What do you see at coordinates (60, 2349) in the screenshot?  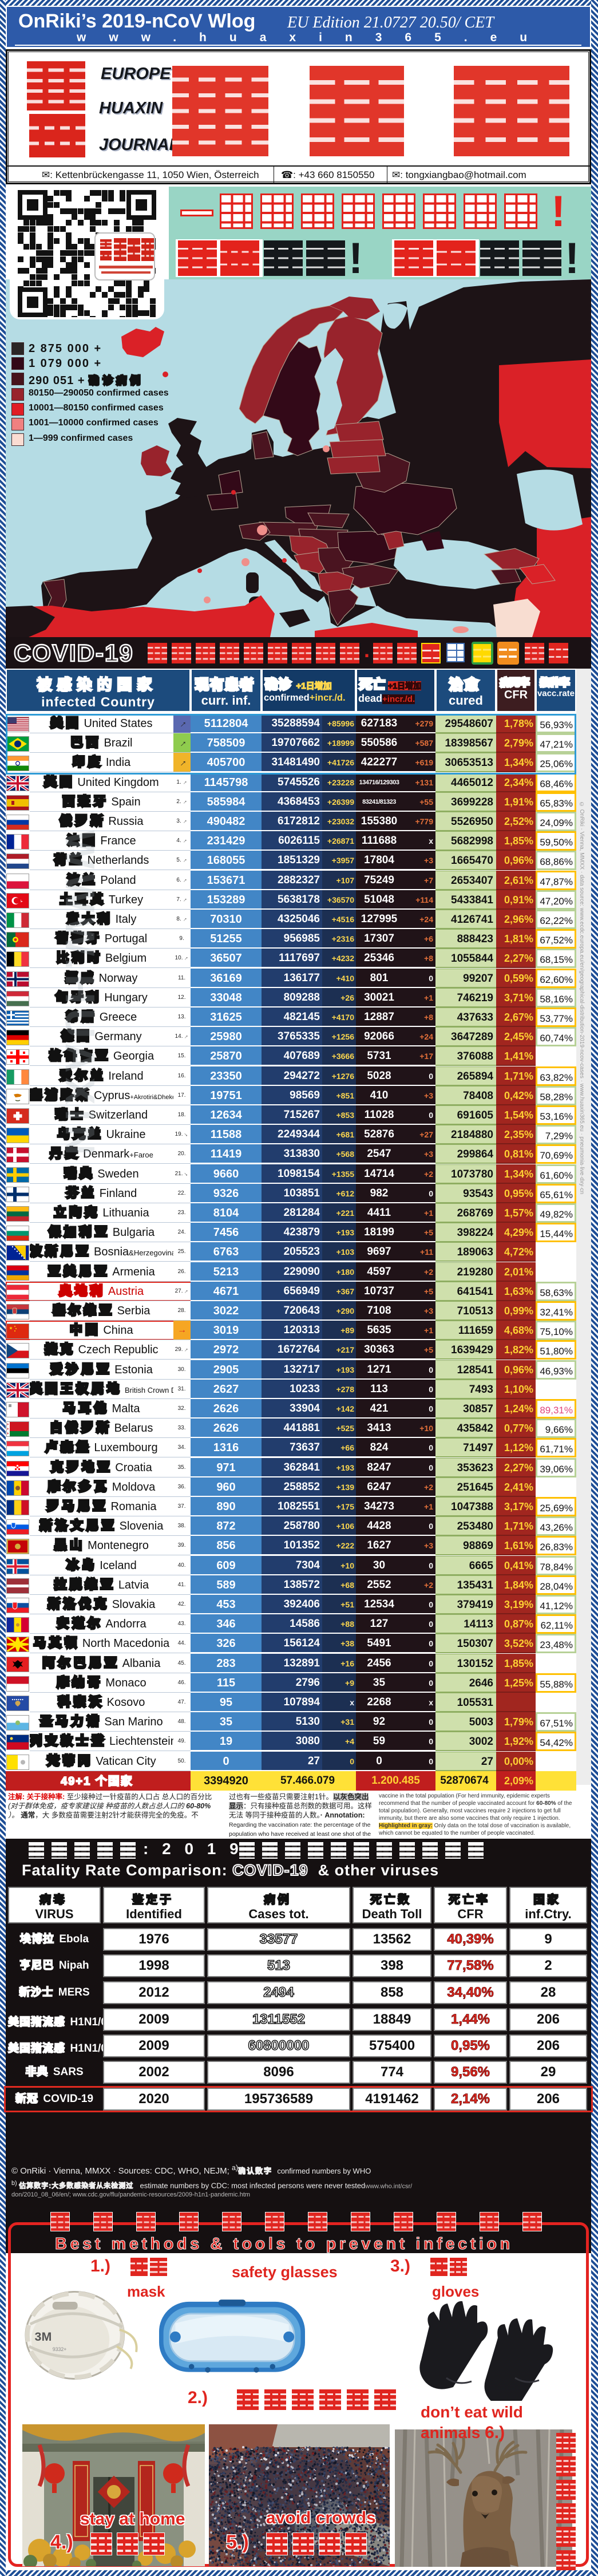 I see `svg-text: 9332+` at bounding box center [60, 2349].